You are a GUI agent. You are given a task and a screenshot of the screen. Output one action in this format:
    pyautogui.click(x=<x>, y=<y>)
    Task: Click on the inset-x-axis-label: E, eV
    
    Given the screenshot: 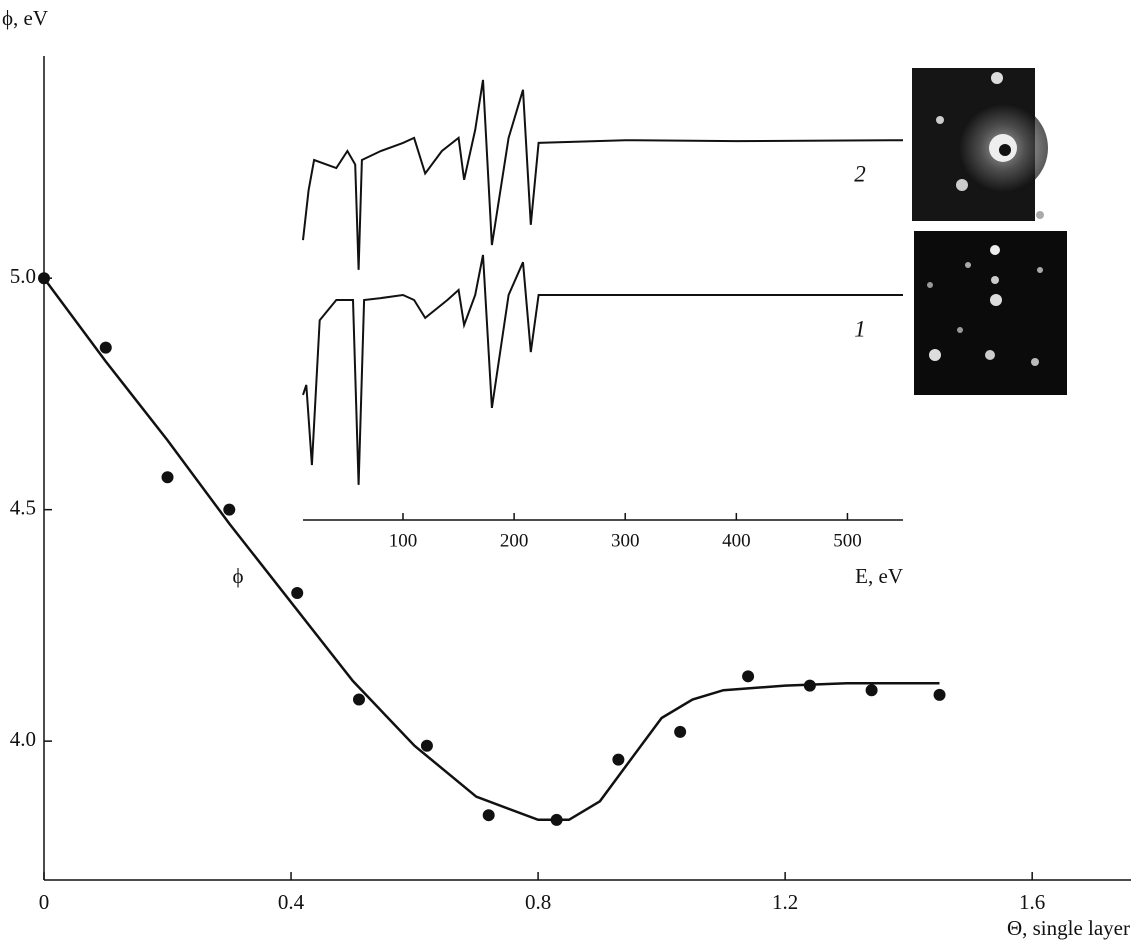 What is the action you would take?
    pyautogui.click(x=879, y=576)
    